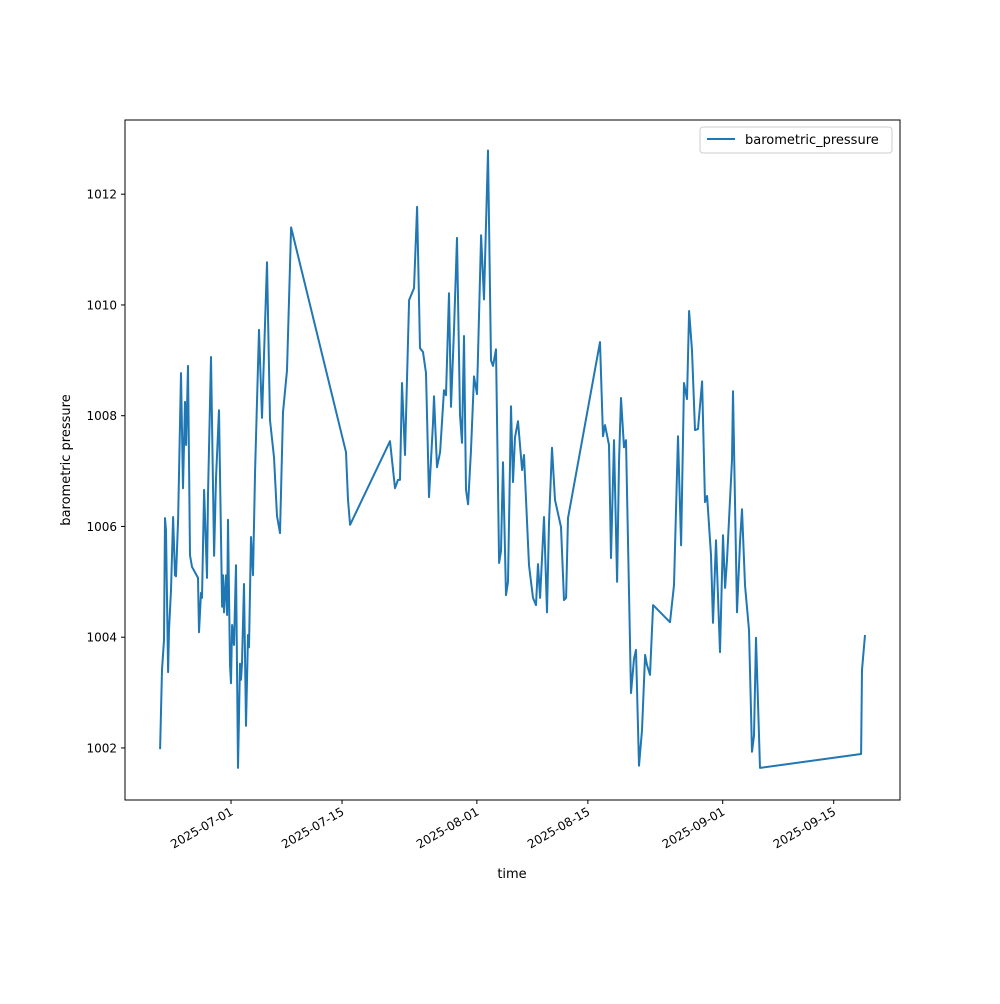  Describe the element at coordinates (558, 827) in the screenshot. I see `x-tick-label: 2025-08-15` at that location.